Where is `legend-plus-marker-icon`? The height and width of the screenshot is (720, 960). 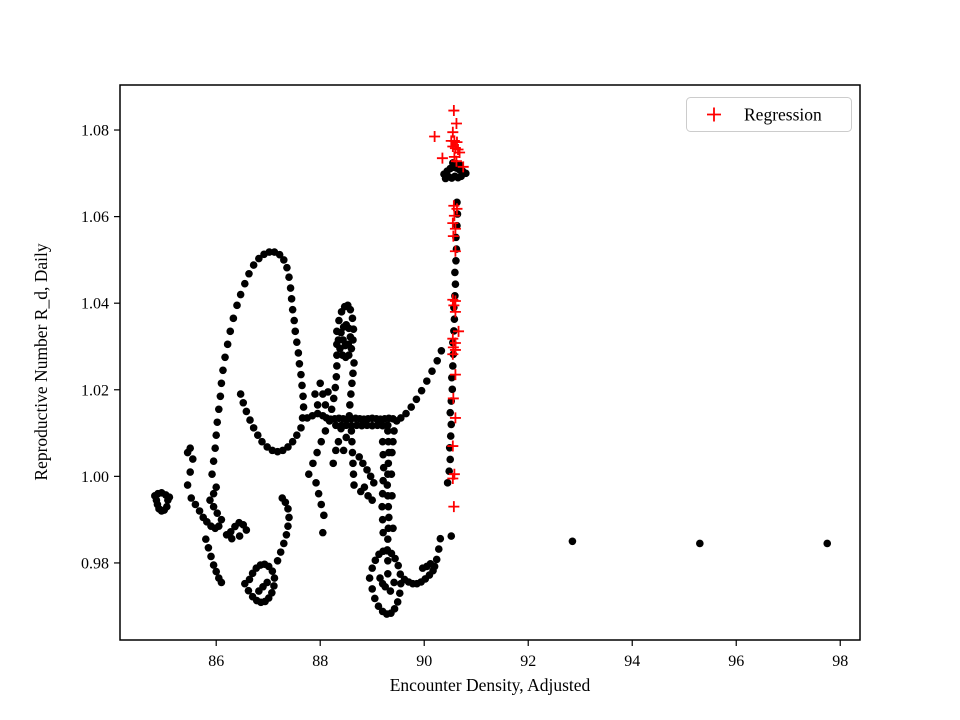 legend-plus-marker-icon is located at coordinates (714, 114).